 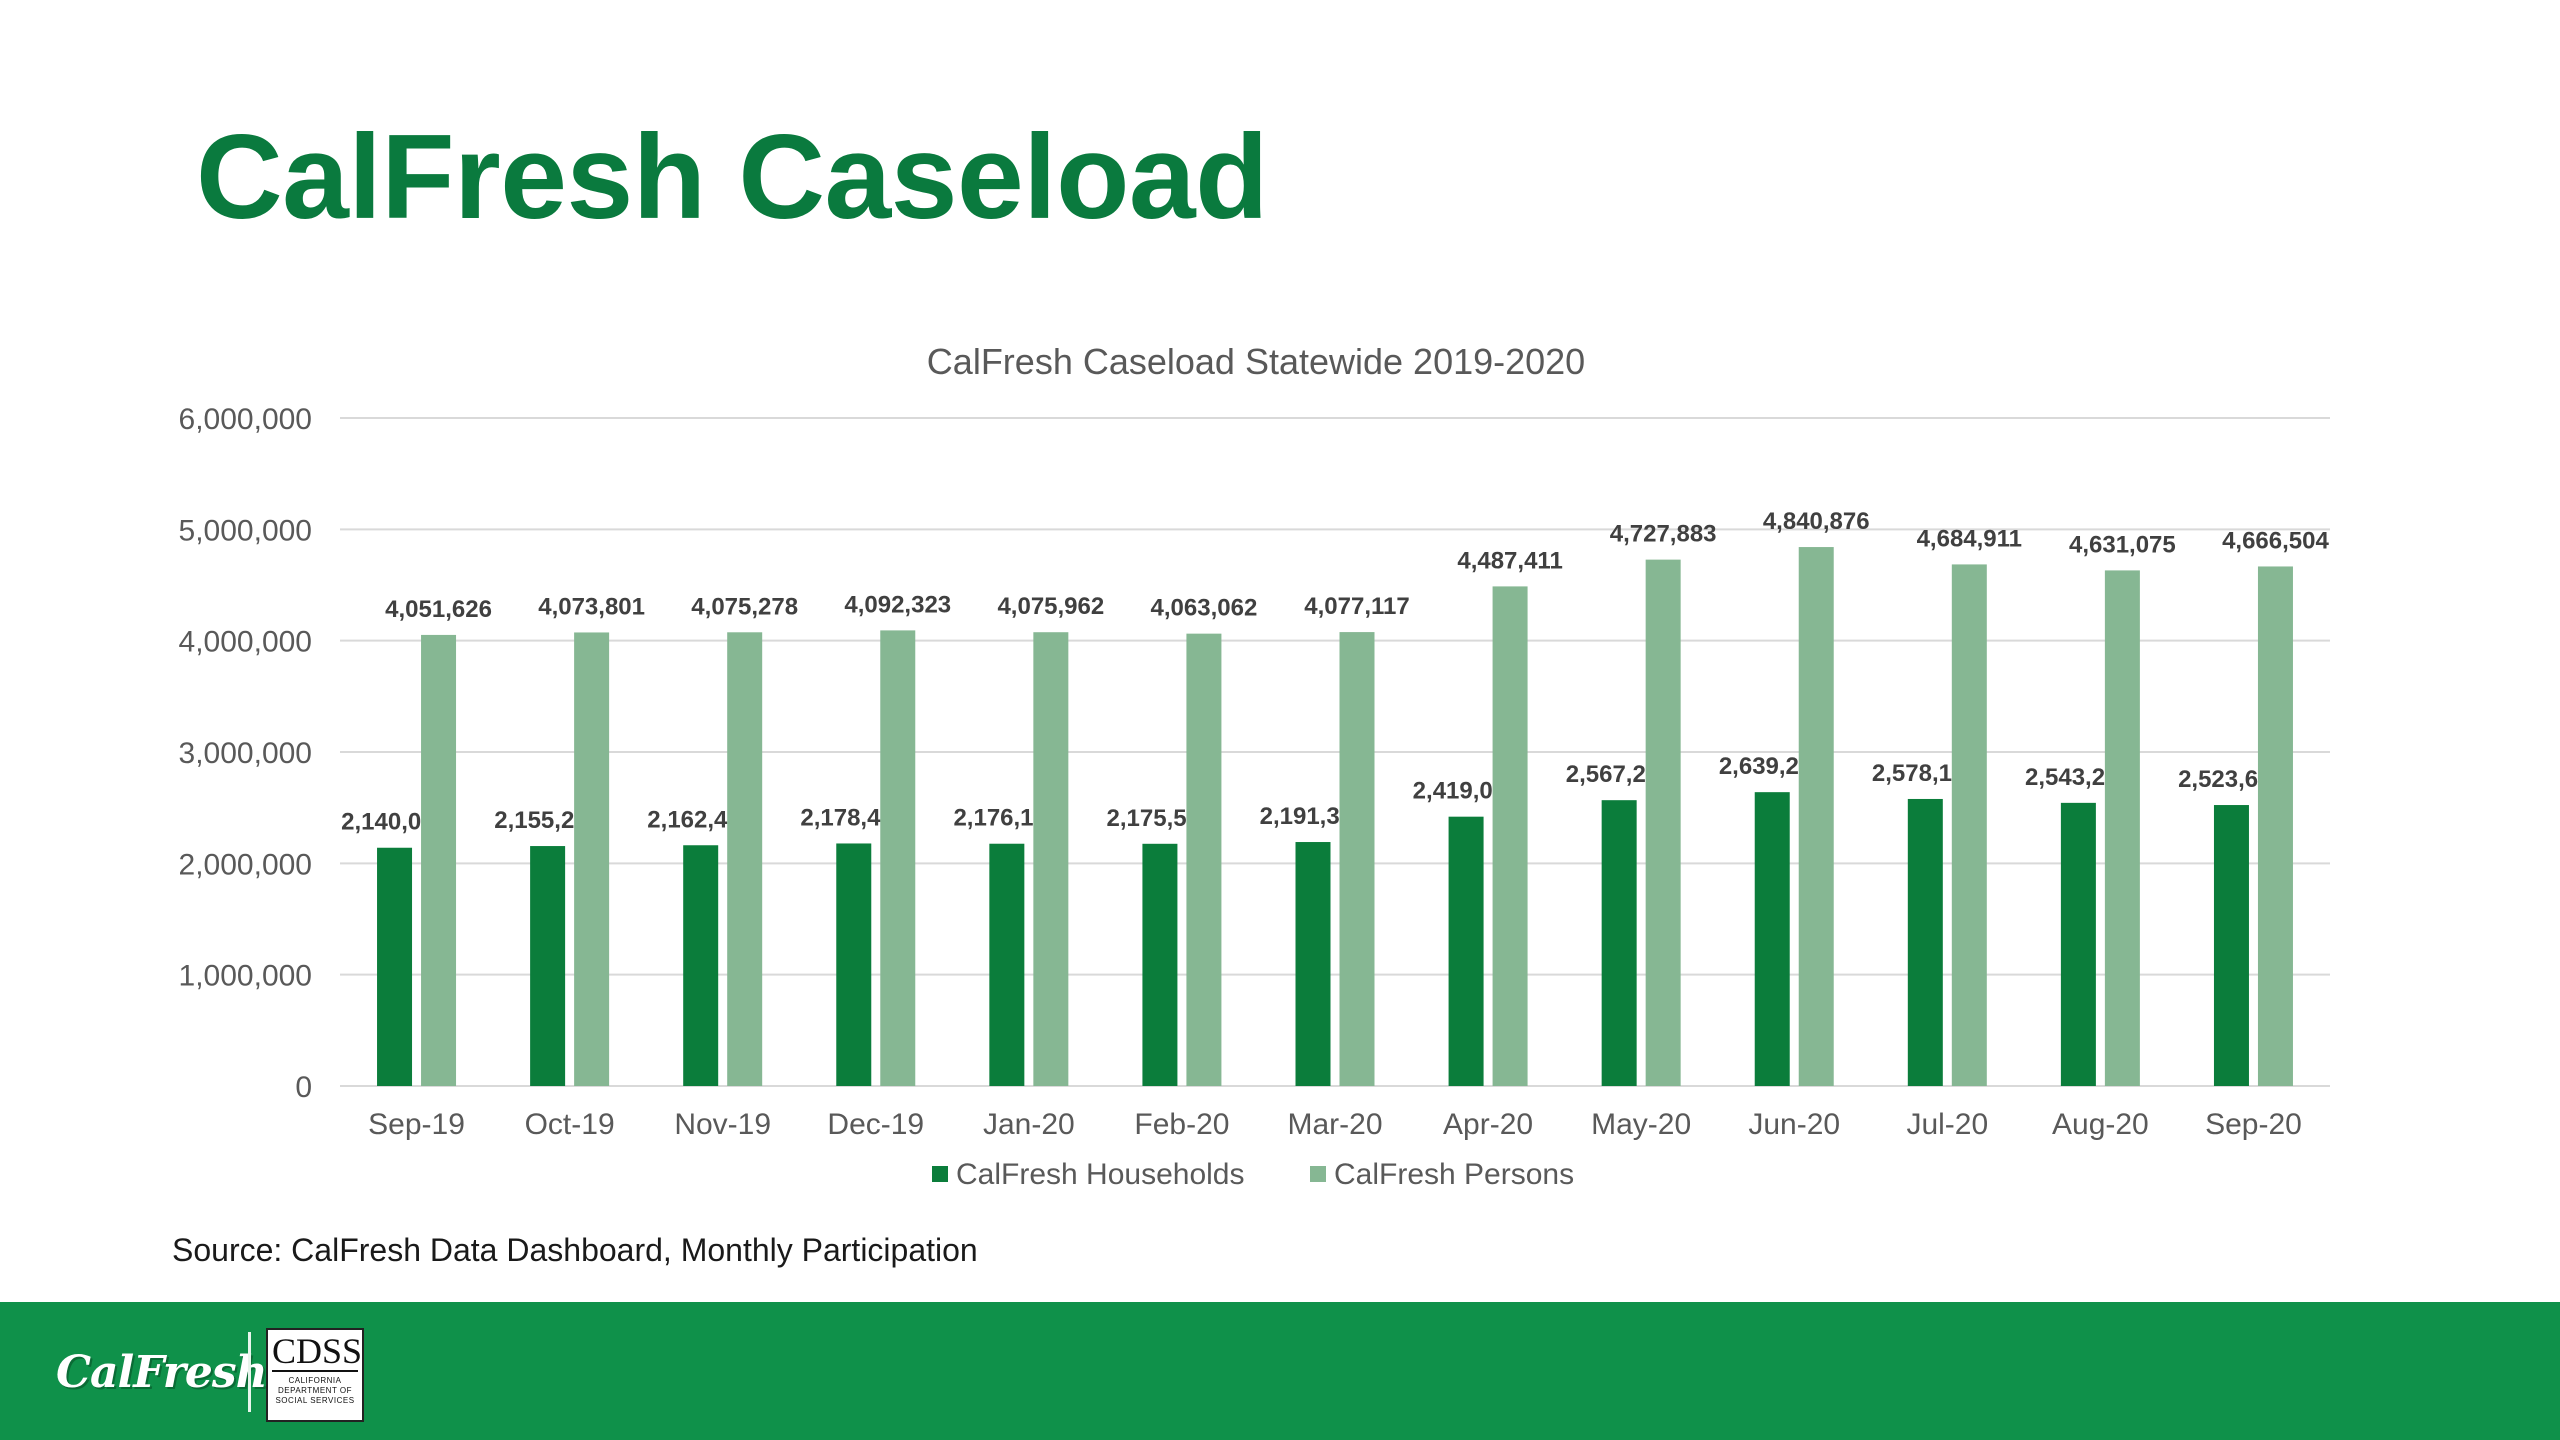 I want to click on x-tick-label: Jul-20, so click(x=1947, y=1124).